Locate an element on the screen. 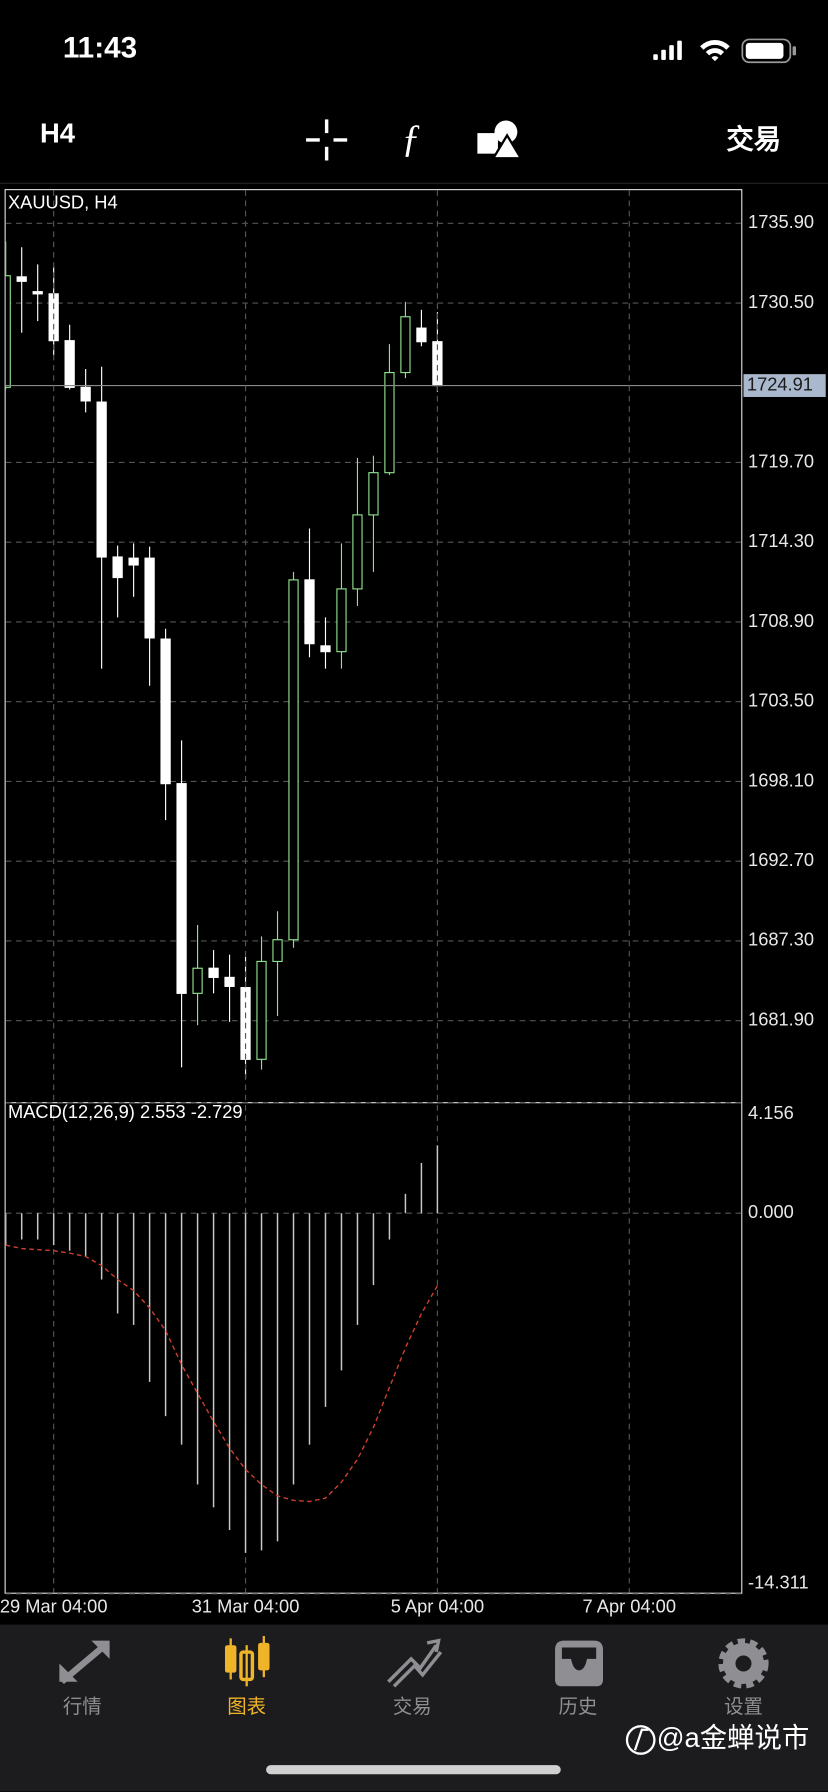 This screenshot has height=1792, width=828. x-tick-label: 29 Mar 04:00 is located at coordinates (53, 1605).